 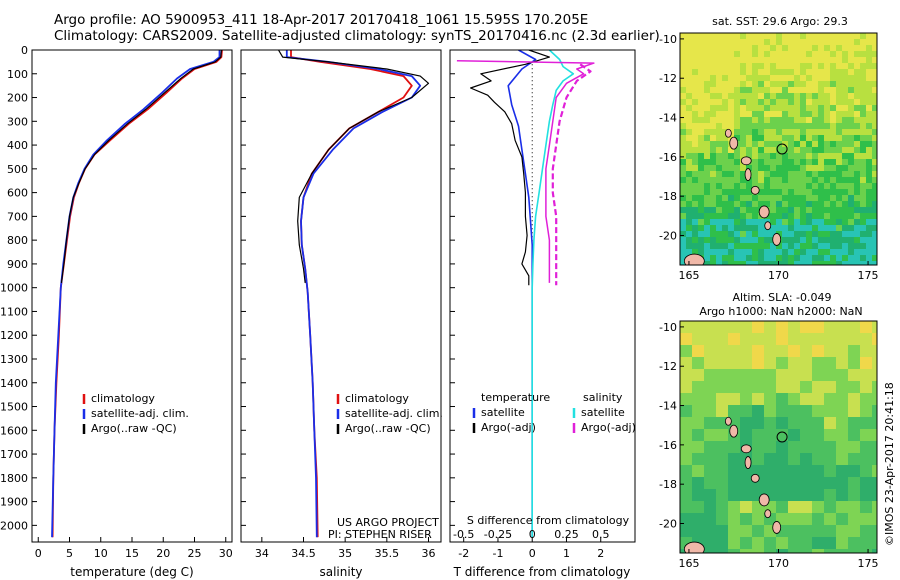 What do you see at coordinates (123, 398) in the screenshot?
I see `legend-label: climatology` at bounding box center [123, 398].